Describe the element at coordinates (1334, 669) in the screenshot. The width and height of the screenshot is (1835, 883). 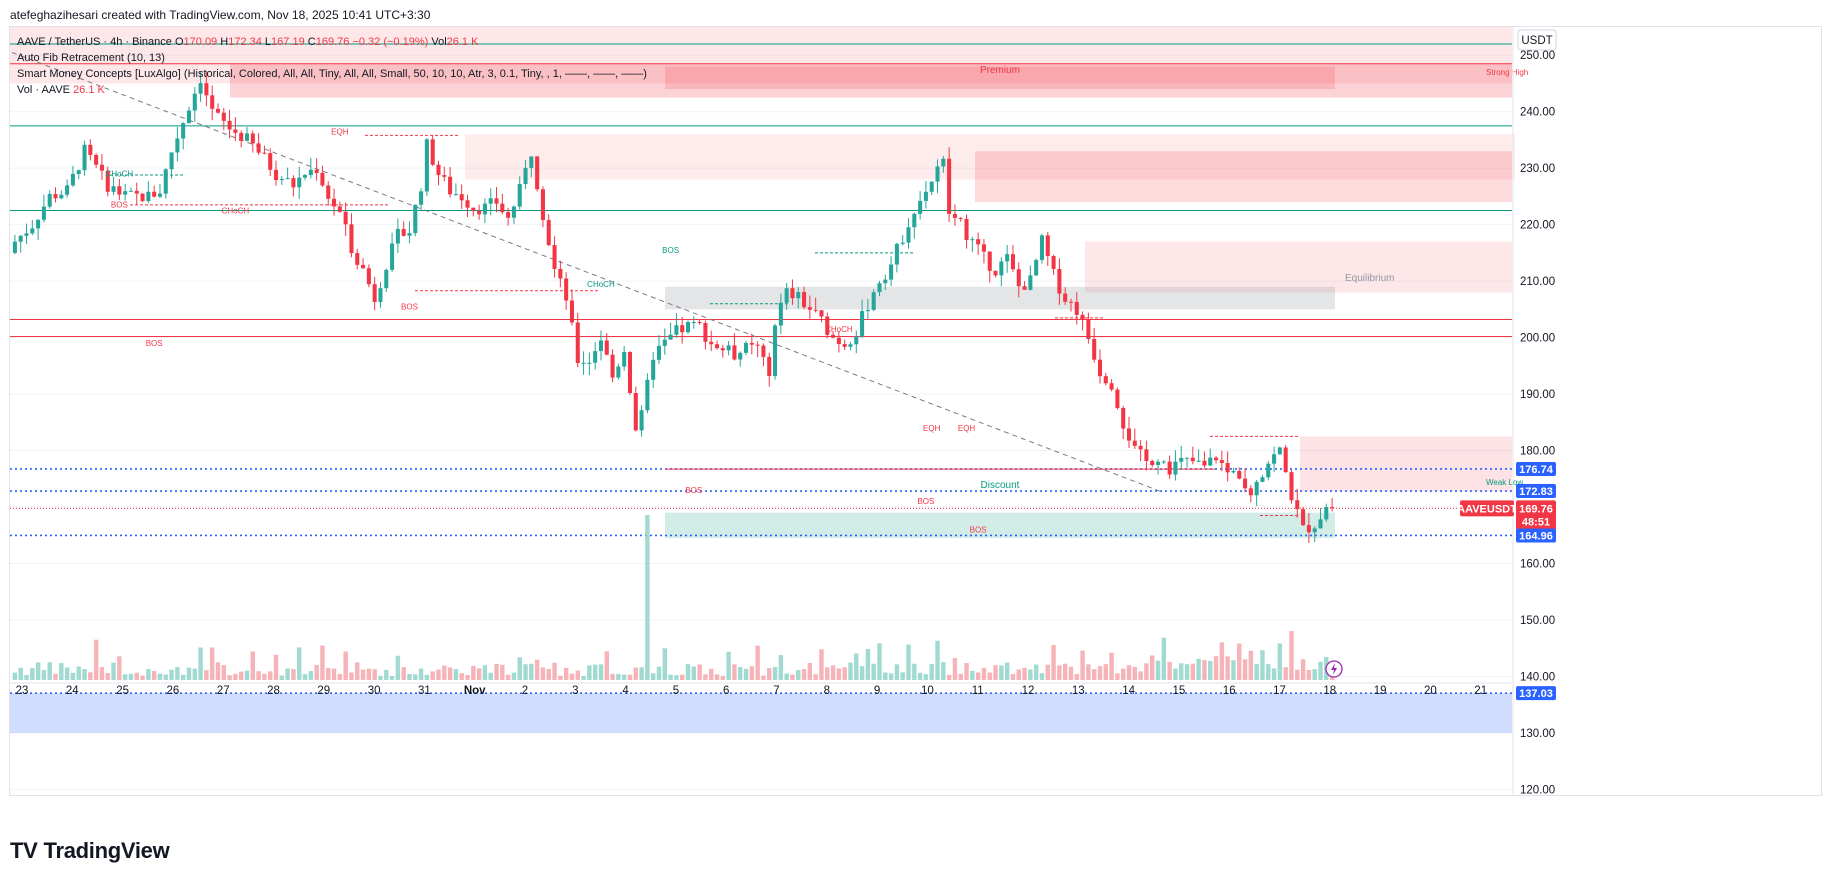
I see `lightning-icon` at that location.